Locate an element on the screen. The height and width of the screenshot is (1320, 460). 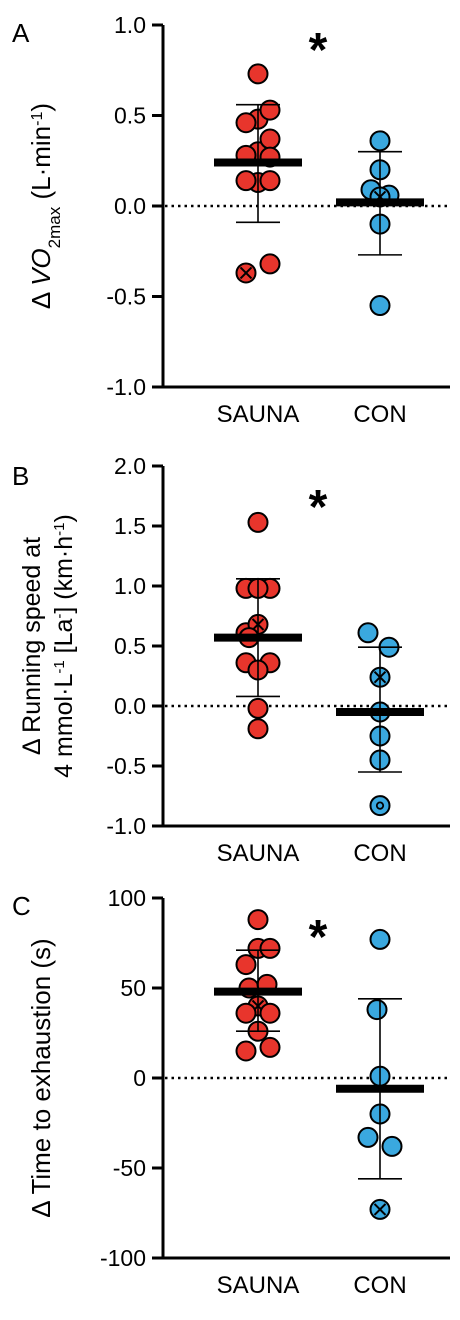
y-tick-label: -50 is located at coordinates (129, 1168).